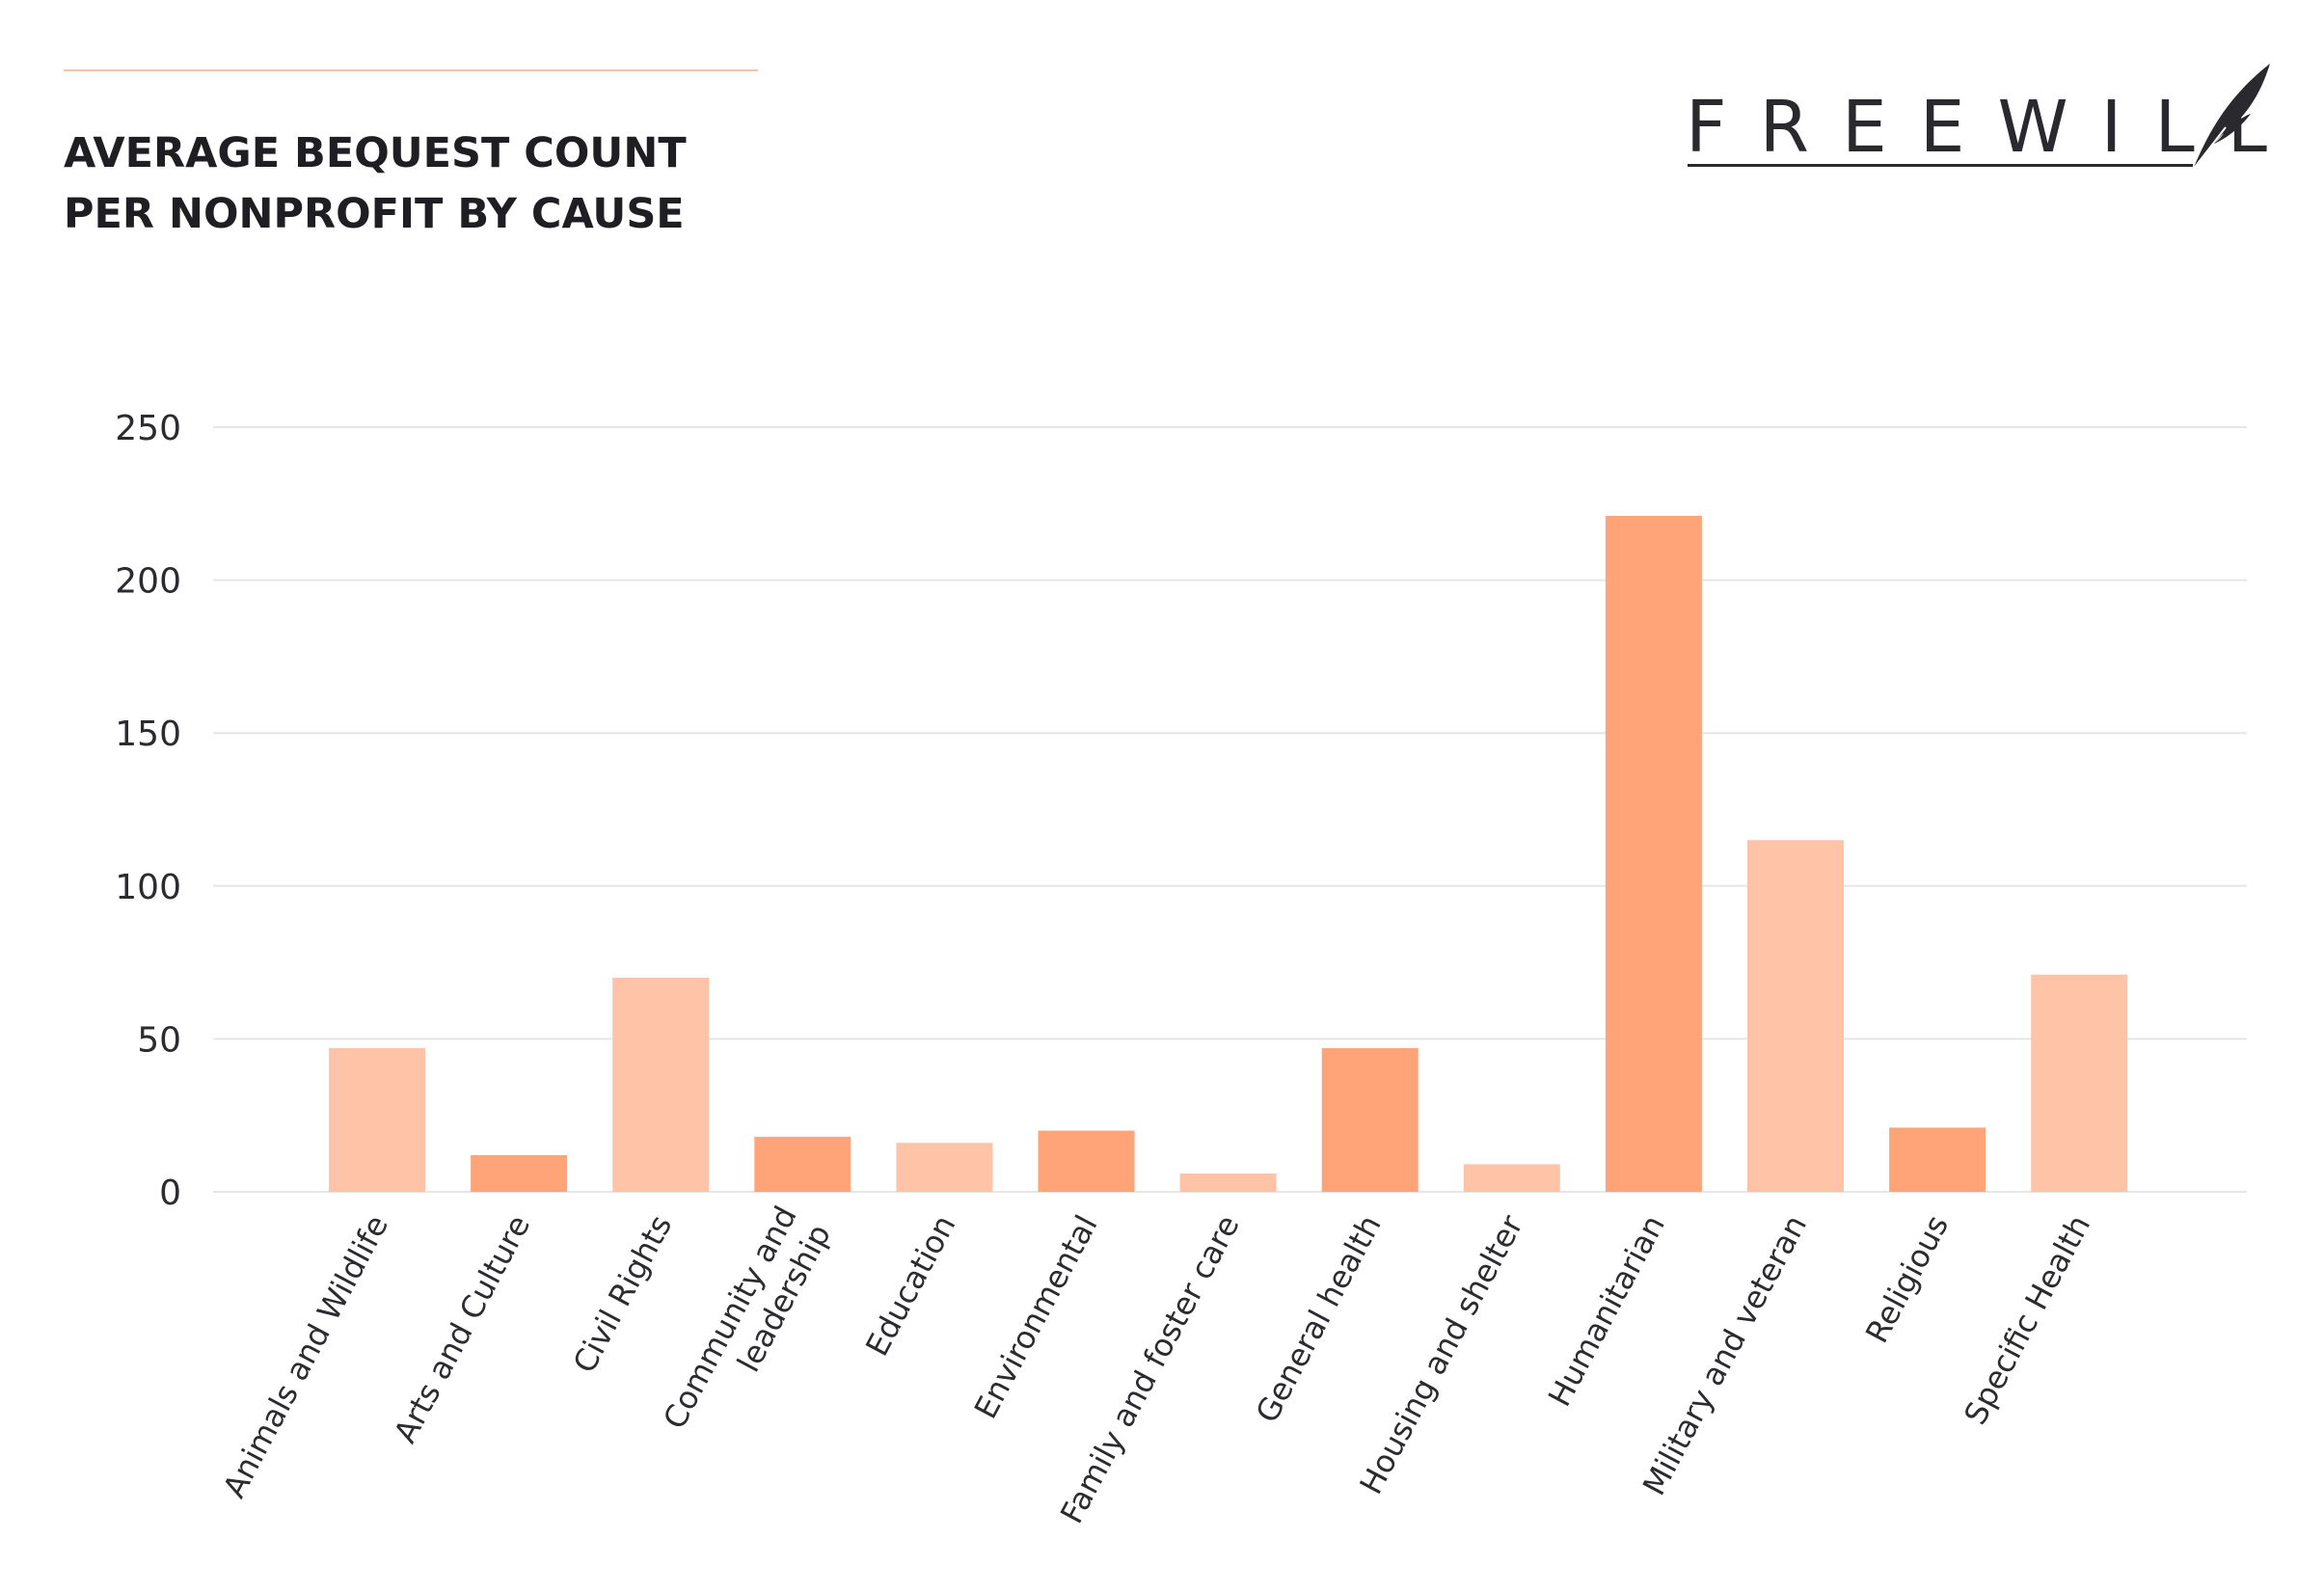 The image size is (2324, 1592). I want to click on bar-community-and-leadership, so click(802, 1164).